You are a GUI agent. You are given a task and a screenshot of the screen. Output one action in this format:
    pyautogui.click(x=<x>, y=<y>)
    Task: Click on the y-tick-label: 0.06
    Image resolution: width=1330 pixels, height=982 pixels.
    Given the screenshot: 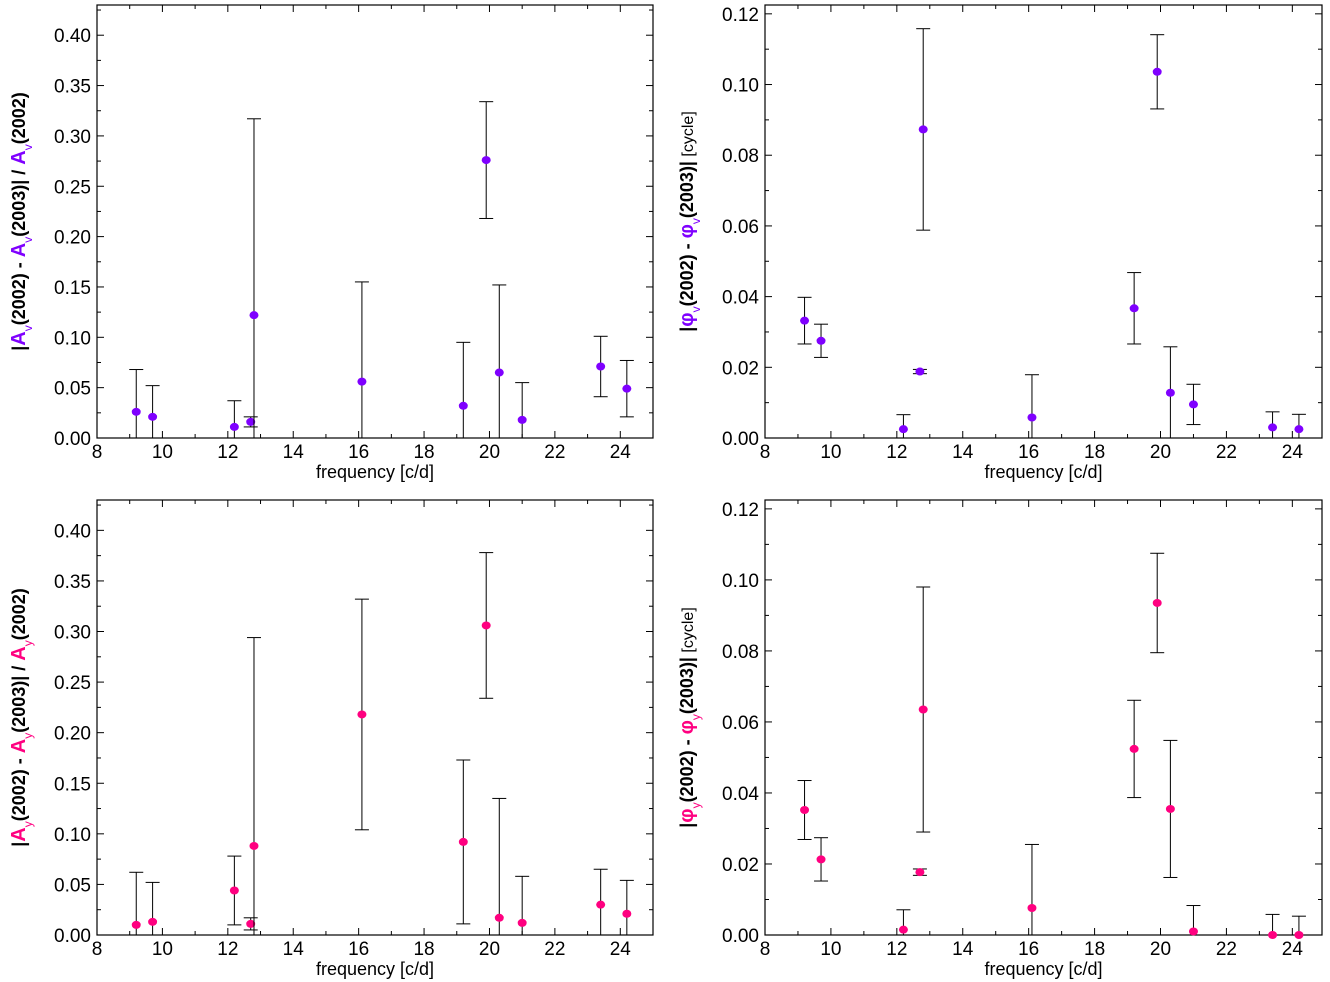 What is the action you would take?
    pyautogui.click(x=740, y=723)
    